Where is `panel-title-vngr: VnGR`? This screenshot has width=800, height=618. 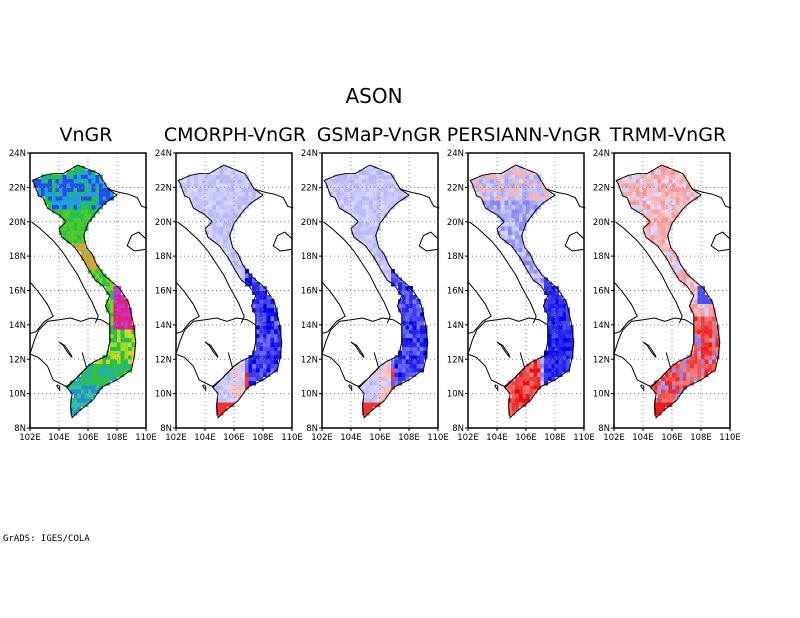 panel-title-vngr: VnGR is located at coordinates (86, 135).